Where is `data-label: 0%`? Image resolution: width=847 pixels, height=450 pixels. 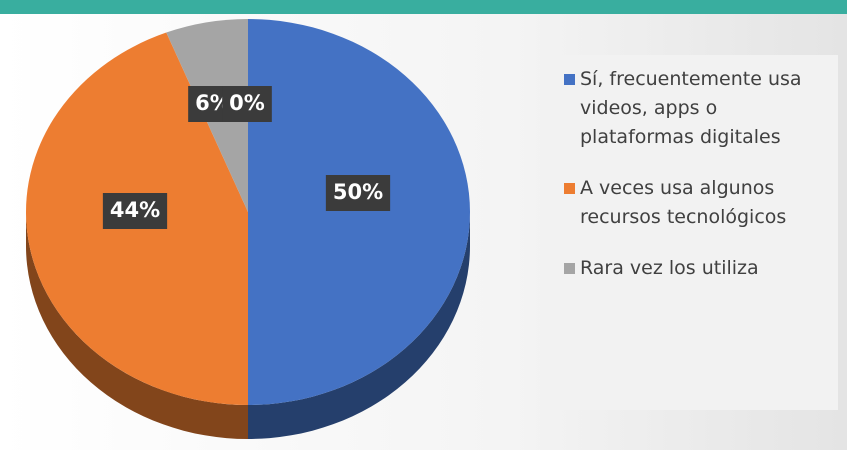
data-label: 0% is located at coordinates (247, 104).